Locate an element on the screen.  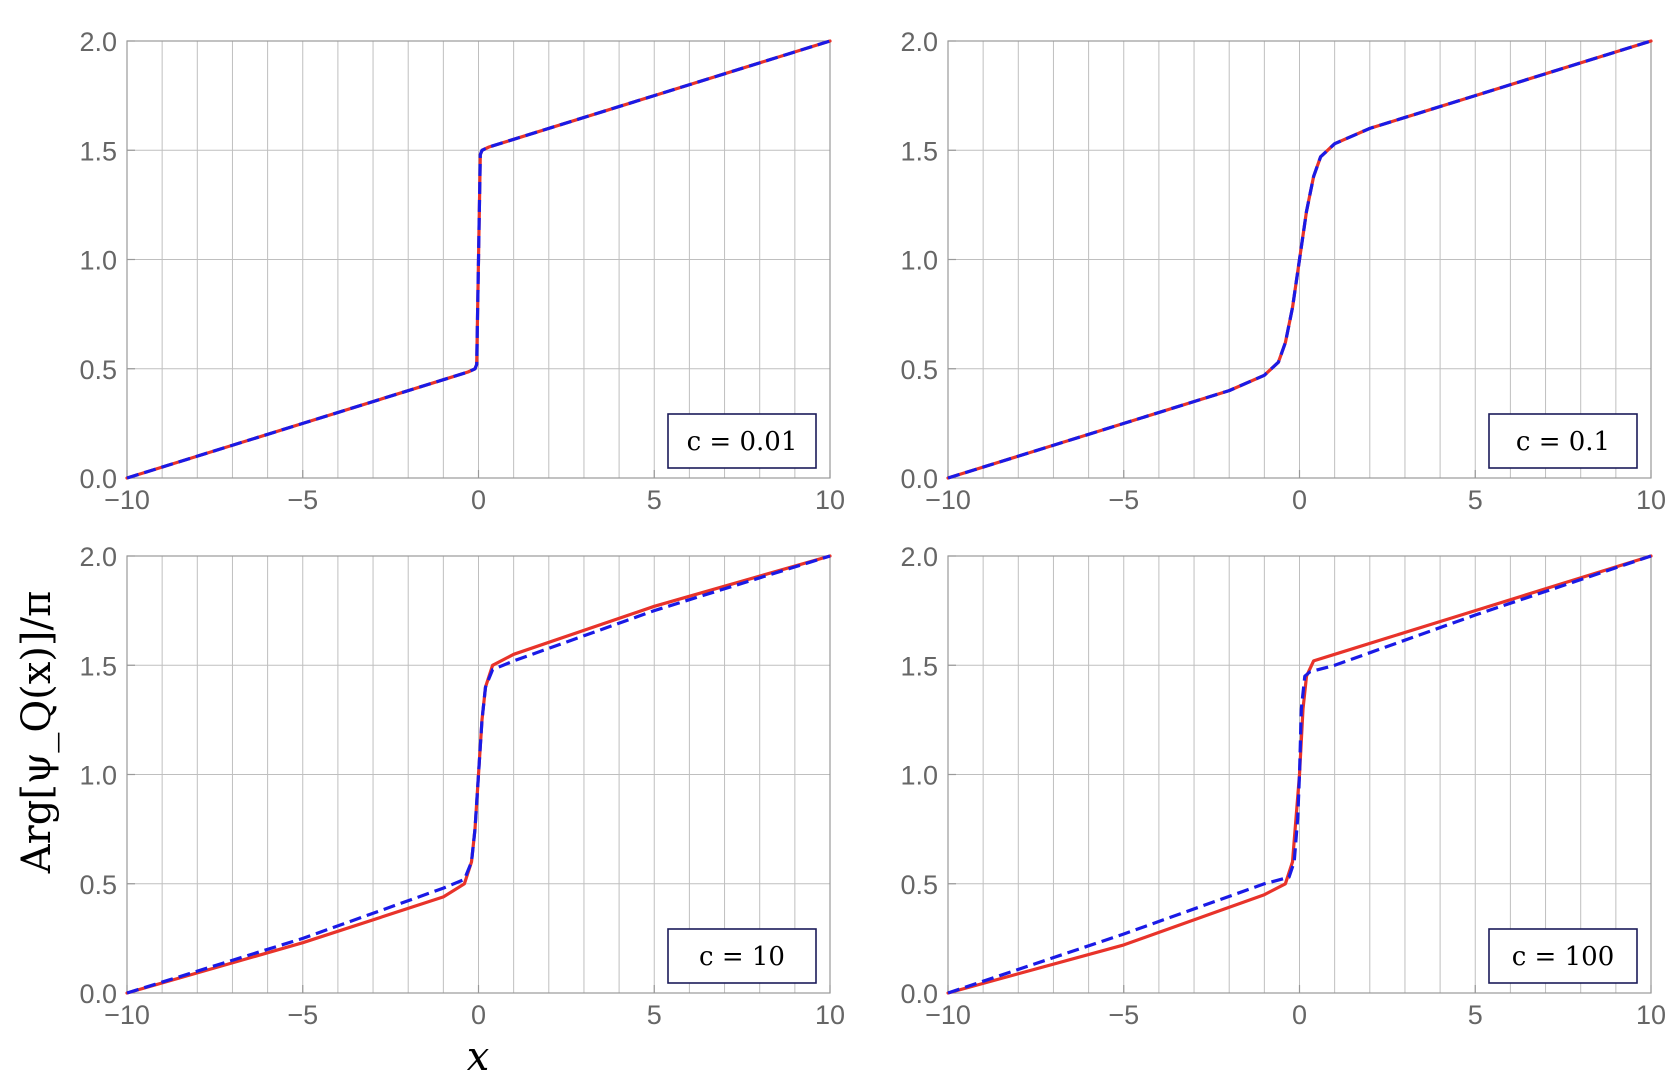
legend-label: c = 10 is located at coordinates (742, 957).